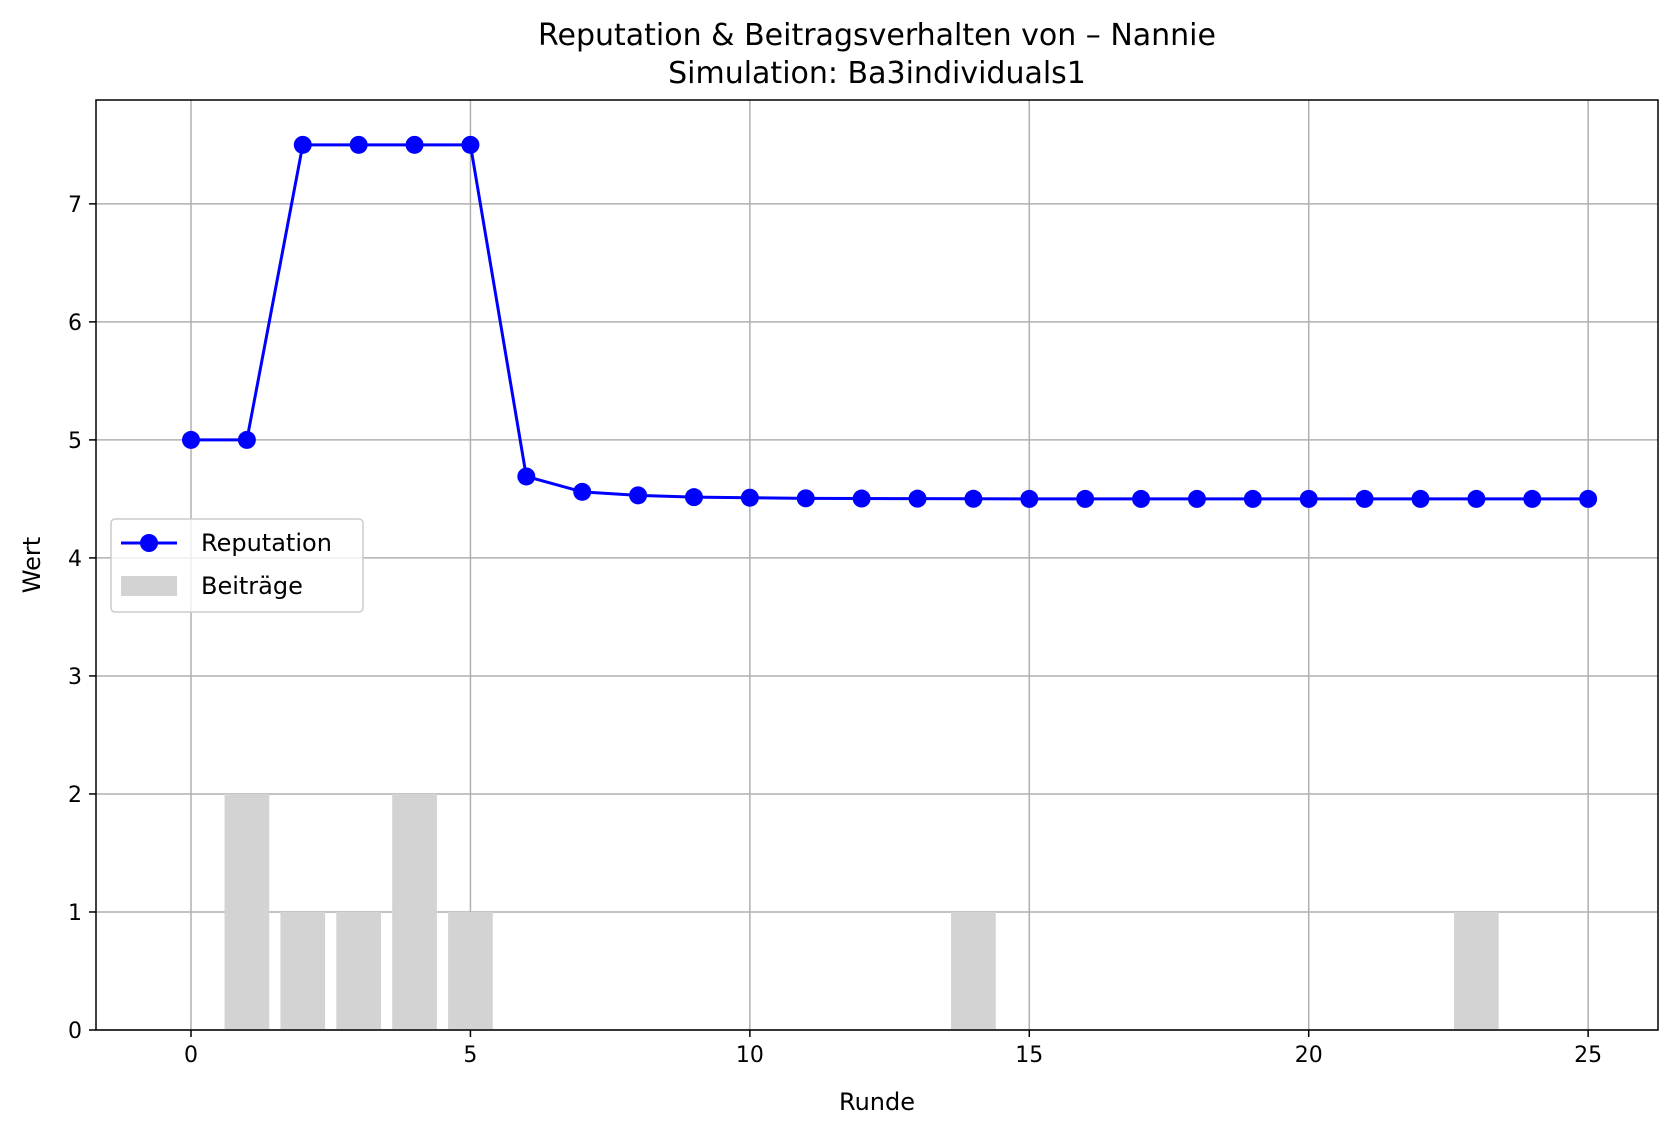 Image resolution: width=1666 pixels, height=1131 pixels. I want to click on legend-bar-swatch, so click(149, 586).